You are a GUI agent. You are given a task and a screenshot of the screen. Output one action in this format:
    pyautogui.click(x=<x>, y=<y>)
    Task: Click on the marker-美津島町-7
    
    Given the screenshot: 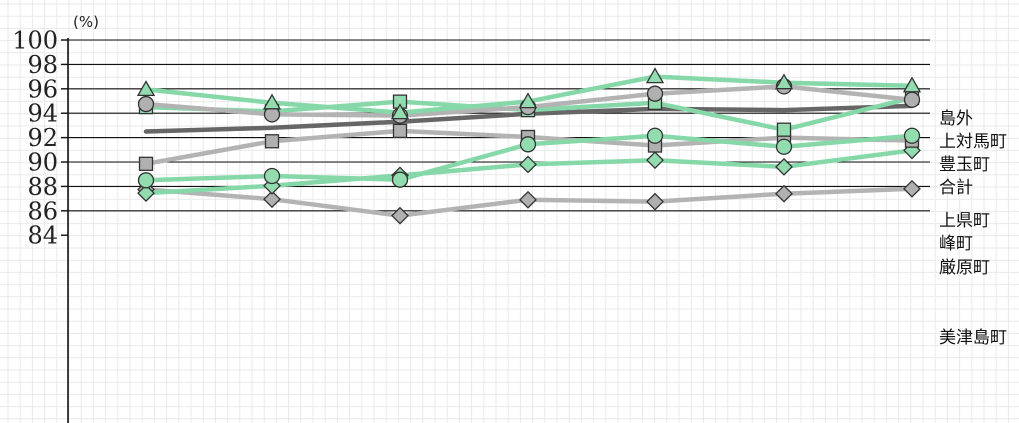 What is the action you would take?
    pyautogui.click(x=912, y=188)
    